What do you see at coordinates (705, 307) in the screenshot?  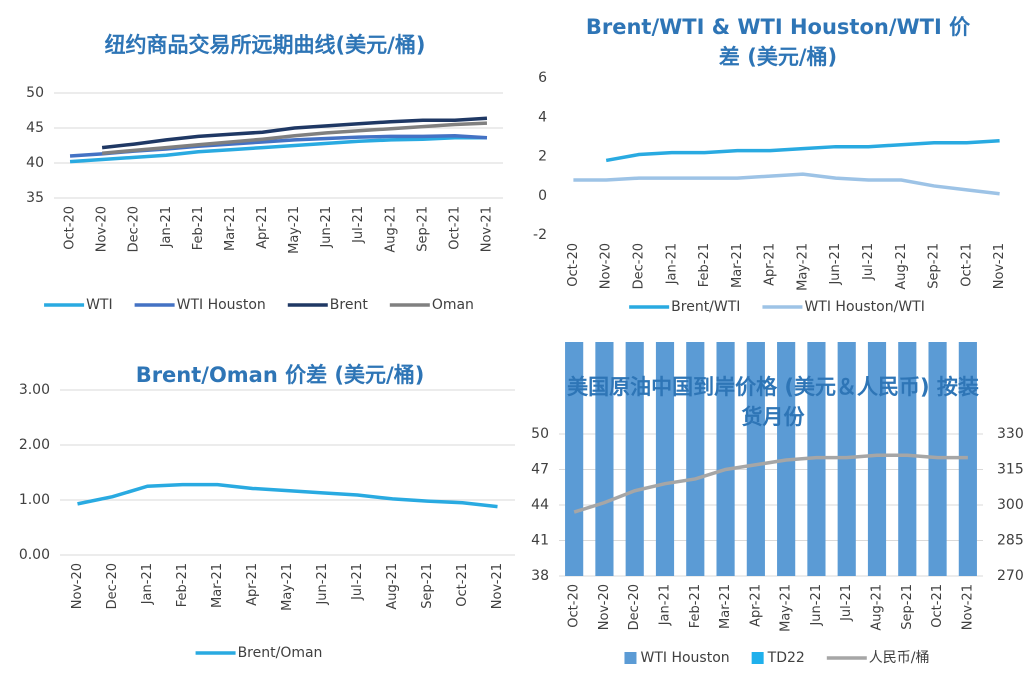 I see `legend-label: Brent/WTI` at bounding box center [705, 307].